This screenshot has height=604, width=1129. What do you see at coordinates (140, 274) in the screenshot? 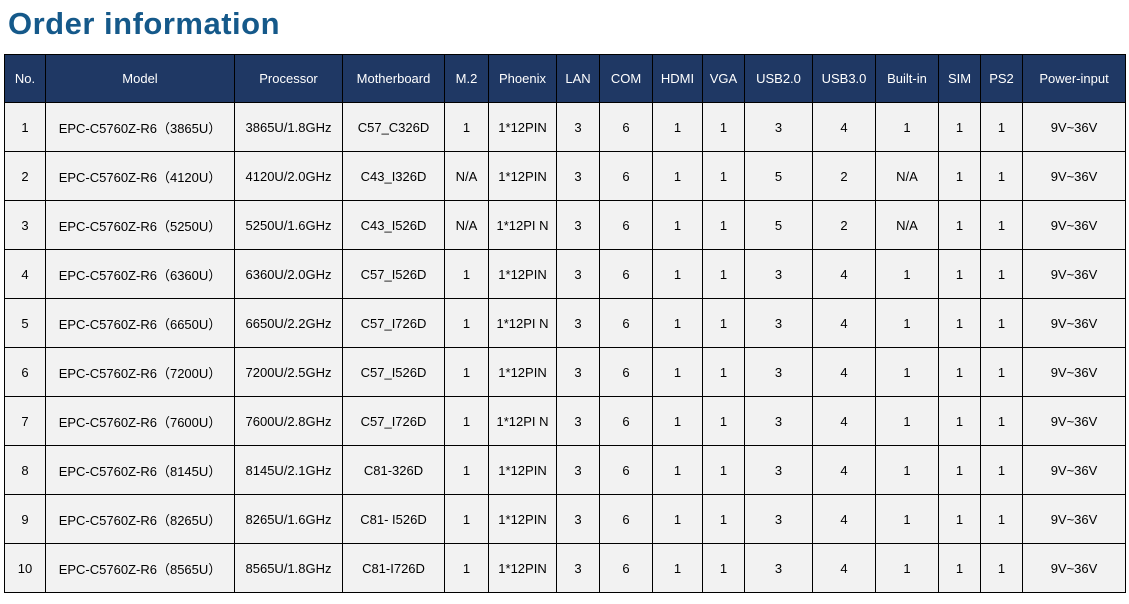
I see `table-cell: EPC-C5760Z-R6（6360U）` at bounding box center [140, 274].